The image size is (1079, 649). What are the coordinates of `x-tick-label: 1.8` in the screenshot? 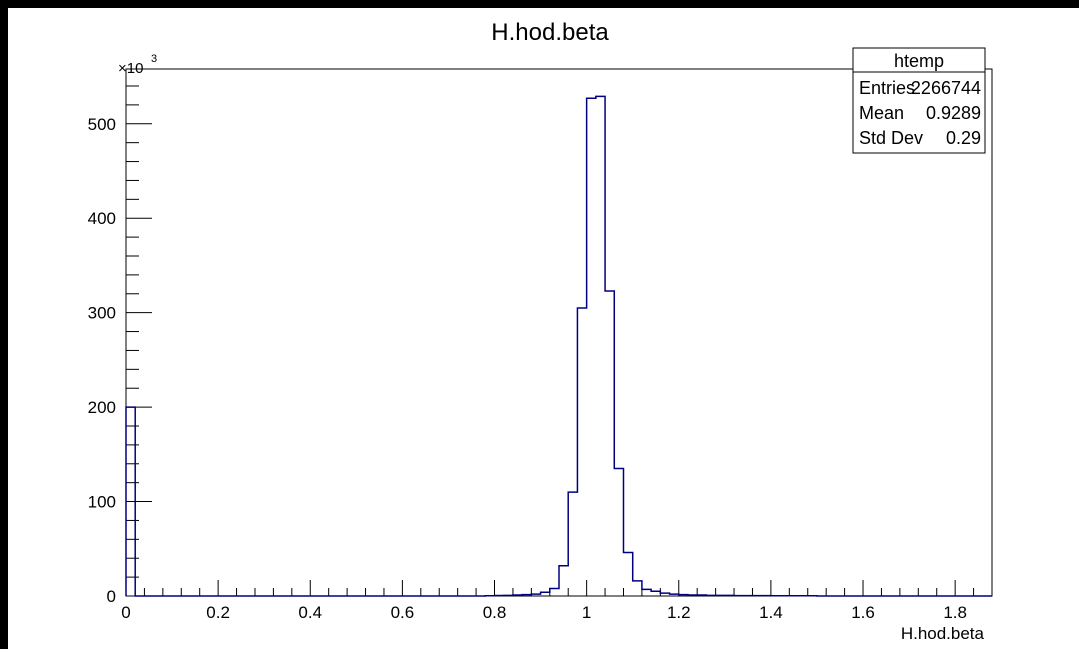 It's located at (955, 612).